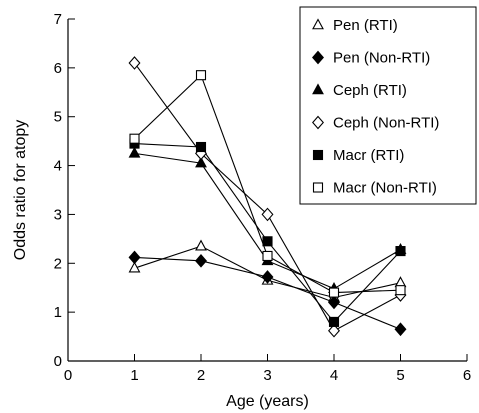 The image size is (479, 413). Describe the element at coordinates (20, 190) in the screenshot. I see `y-axis-label: Odds ratio for atopy` at that location.